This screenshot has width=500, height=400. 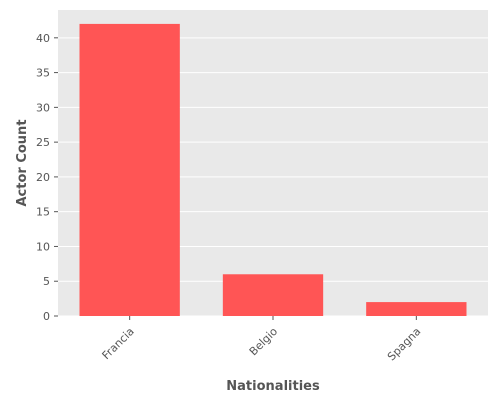 I want to click on bar-belgio, so click(x=273, y=295).